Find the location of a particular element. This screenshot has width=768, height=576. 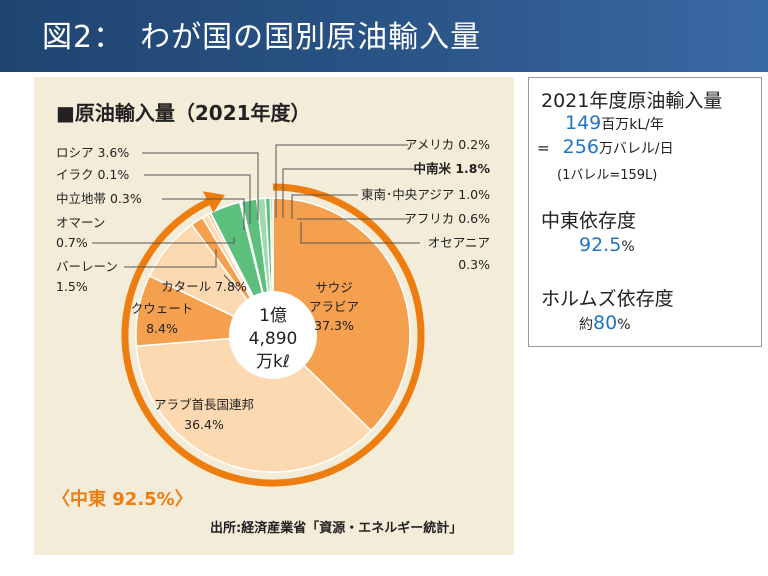

daily-import: = 256万バレル/日 is located at coordinates (605, 147).